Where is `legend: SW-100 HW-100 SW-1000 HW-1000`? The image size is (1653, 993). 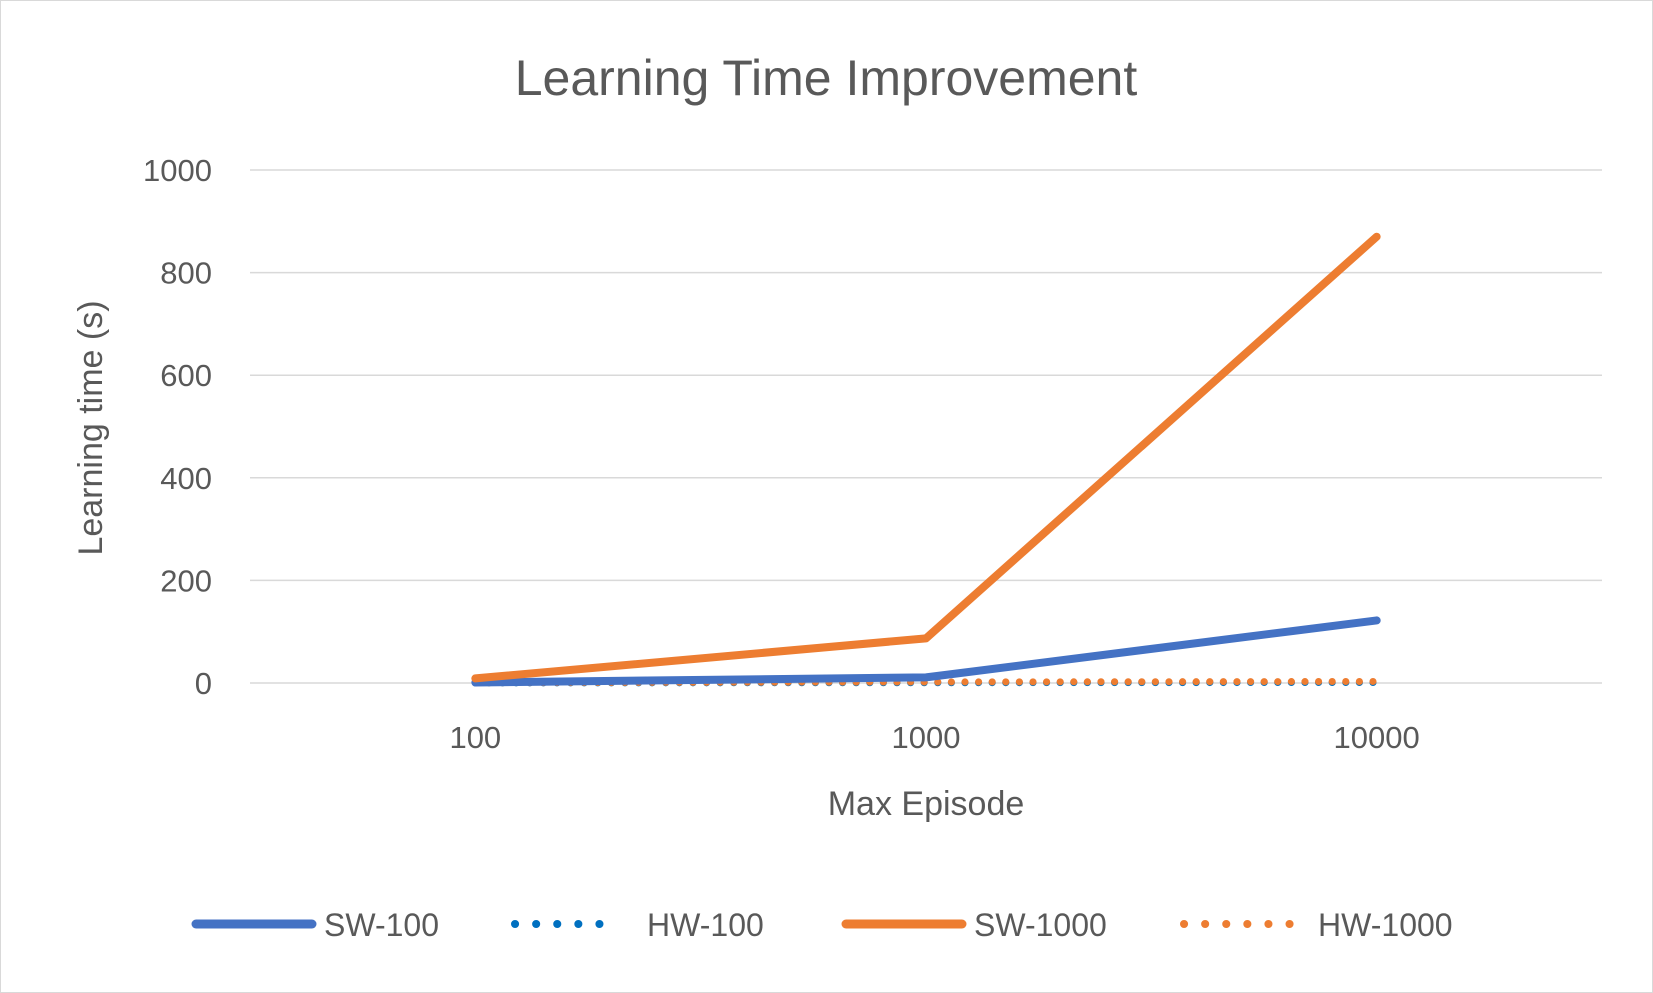 legend: SW-100 HW-100 SW-1000 HW-1000 is located at coordinates (822, 925).